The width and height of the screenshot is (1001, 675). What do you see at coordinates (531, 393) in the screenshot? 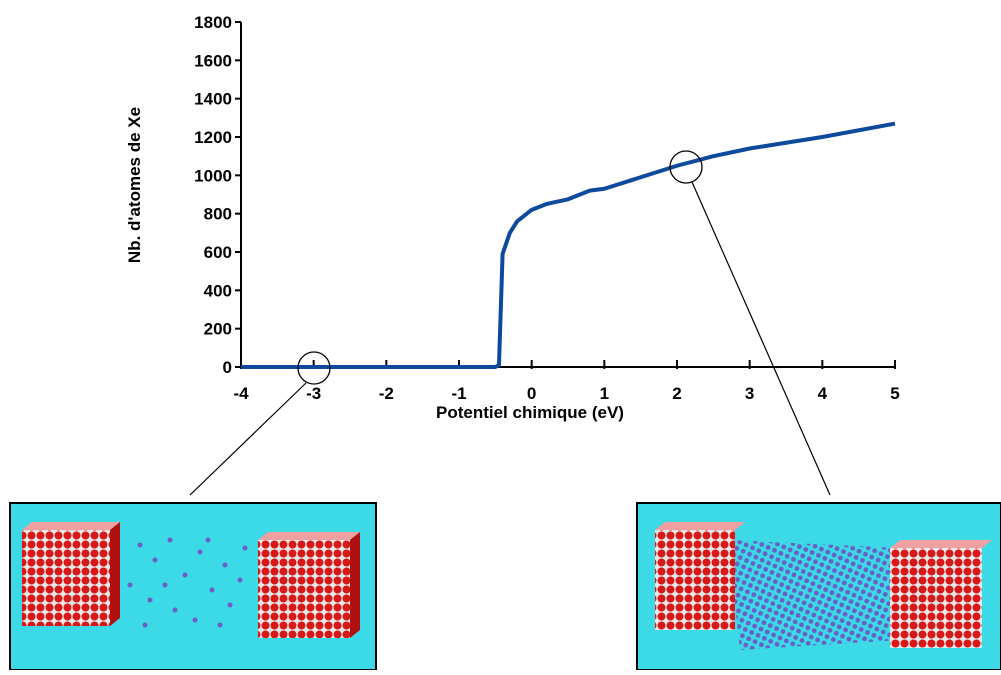
I see `x-tick-label: 0` at bounding box center [531, 393].